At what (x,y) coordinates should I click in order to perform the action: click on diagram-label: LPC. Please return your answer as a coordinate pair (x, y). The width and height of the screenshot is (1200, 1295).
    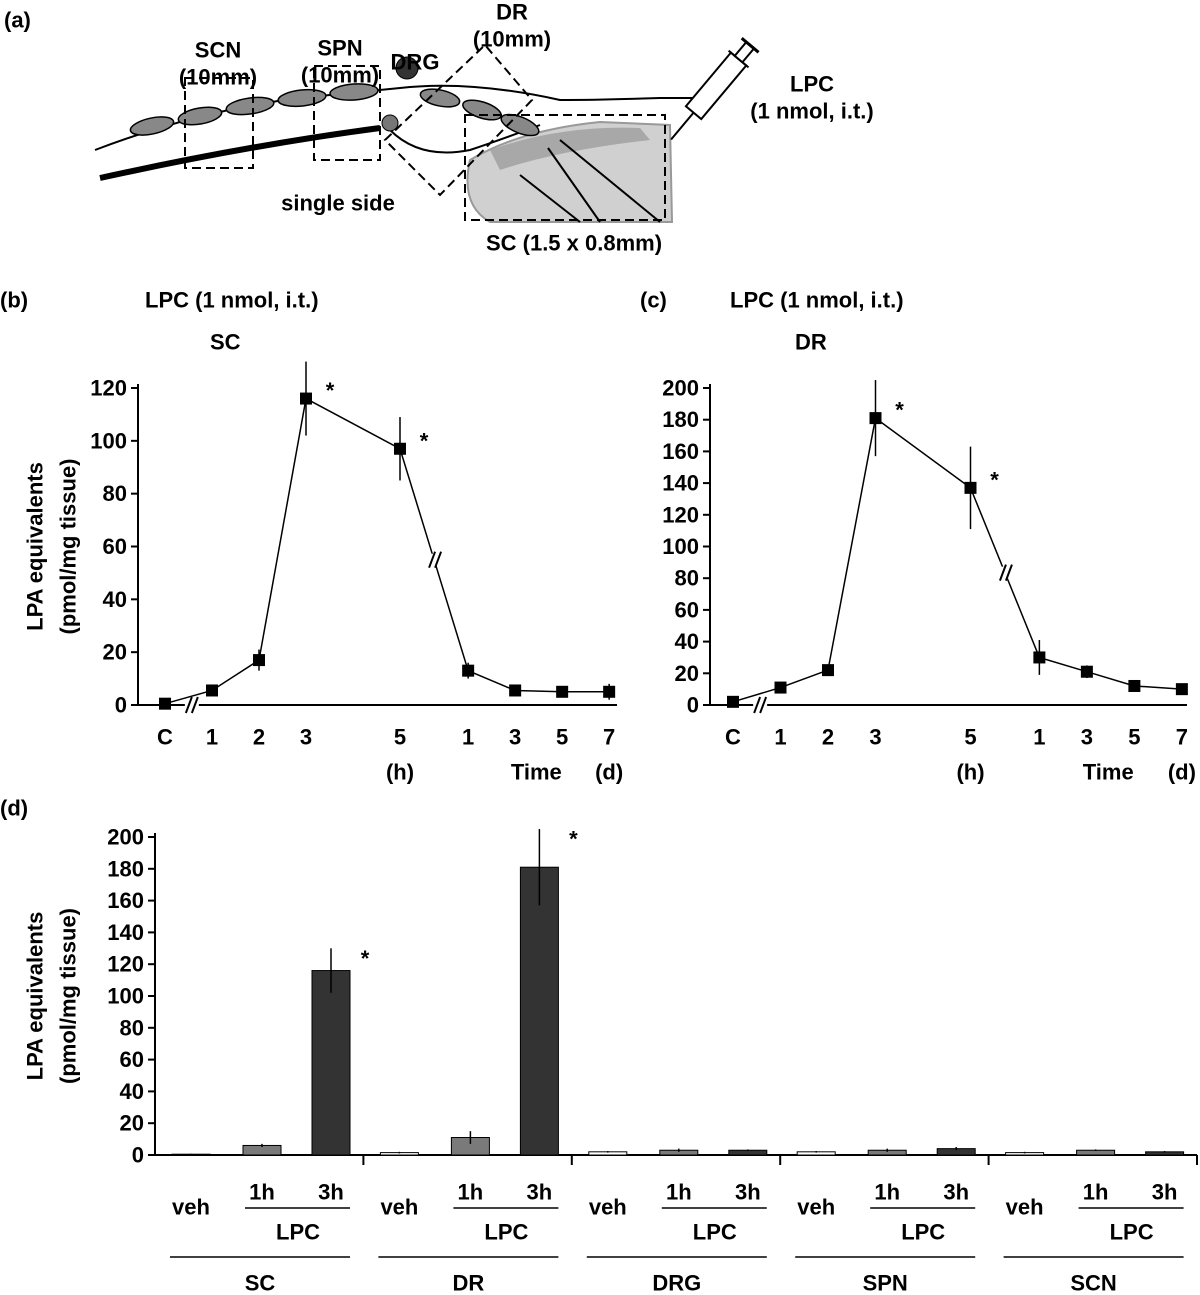
    Looking at the image, I should click on (812, 84).